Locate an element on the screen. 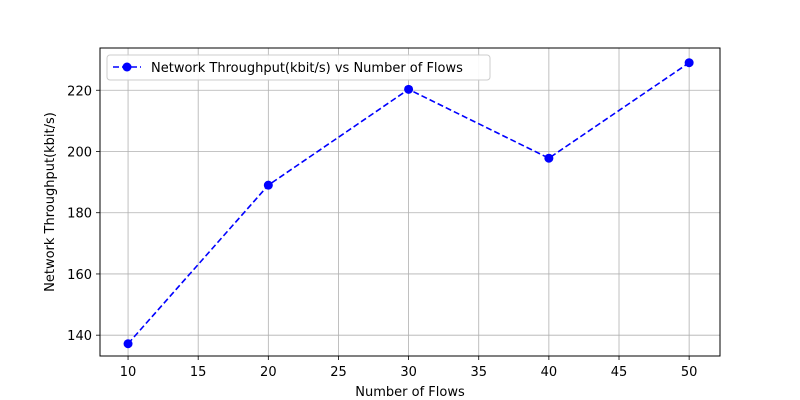 The height and width of the screenshot is (400, 800). x-tick-label: 50 is located at coordinates (689, 372).